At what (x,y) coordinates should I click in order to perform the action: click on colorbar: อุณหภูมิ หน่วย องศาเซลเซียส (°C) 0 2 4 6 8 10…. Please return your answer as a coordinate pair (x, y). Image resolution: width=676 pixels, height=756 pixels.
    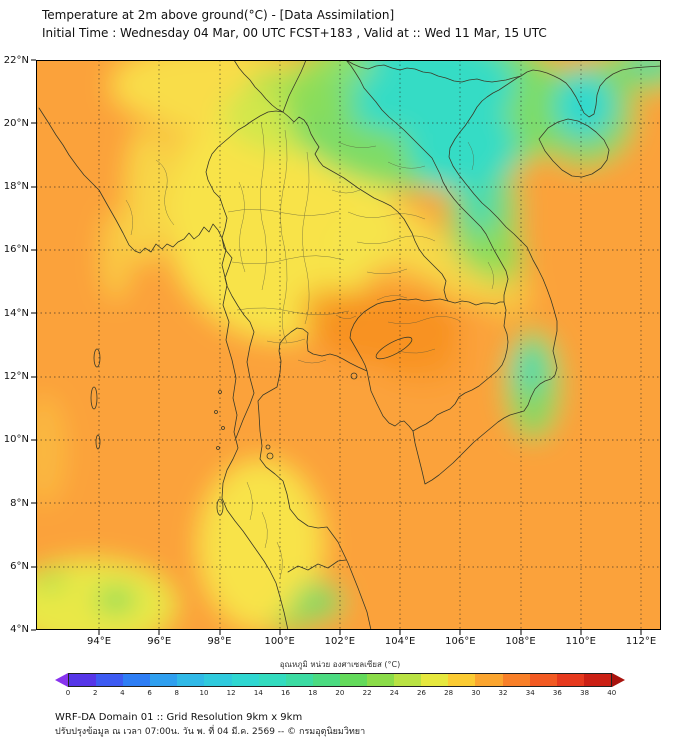
    Looking at the image, I should click on (340, 677).